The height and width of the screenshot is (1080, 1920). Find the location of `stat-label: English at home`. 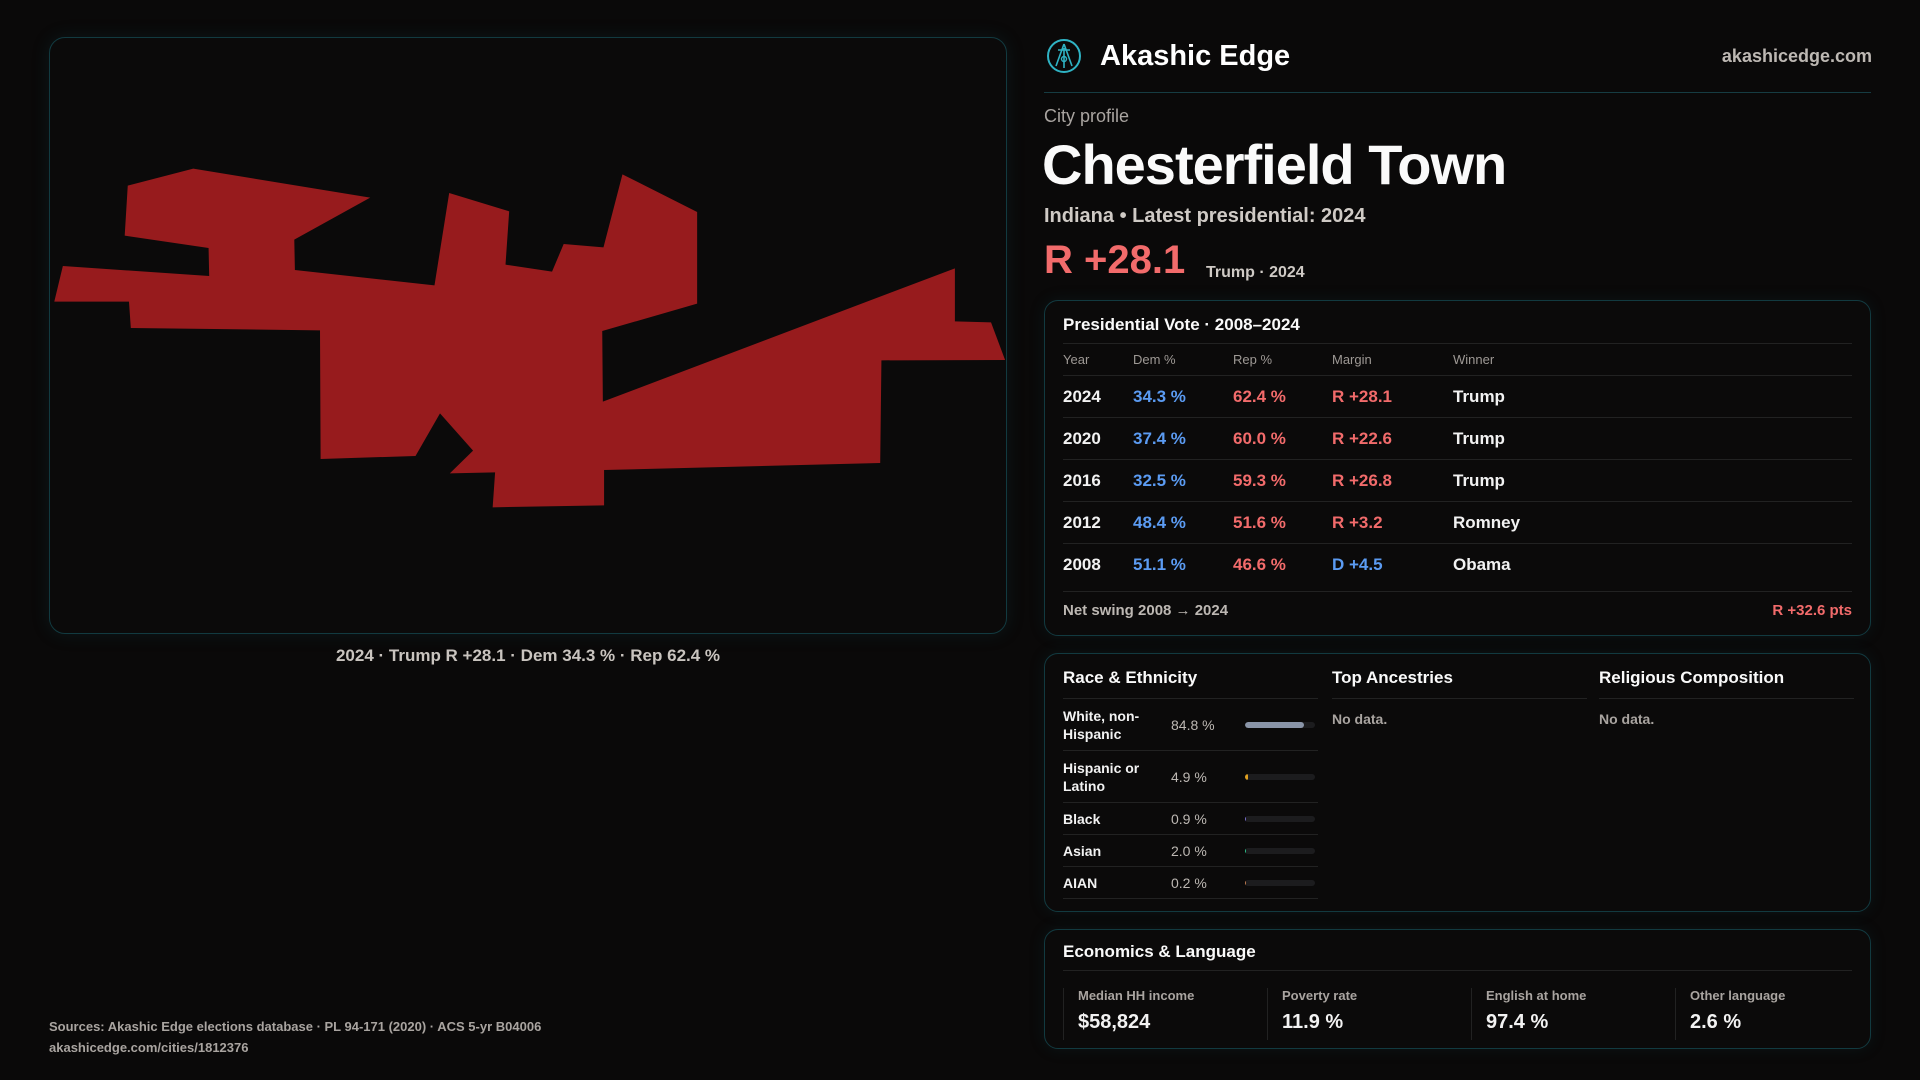

stat-label: English at home is located at coordinates (1536, 995).